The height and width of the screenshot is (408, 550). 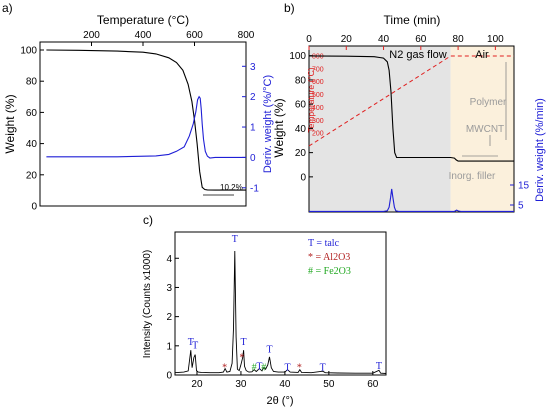 What do you see at coordinates (472, 176) in the screenshot?
I see `panel-b-filler-label: Inorg. filler` at bounding box center [472, 176].